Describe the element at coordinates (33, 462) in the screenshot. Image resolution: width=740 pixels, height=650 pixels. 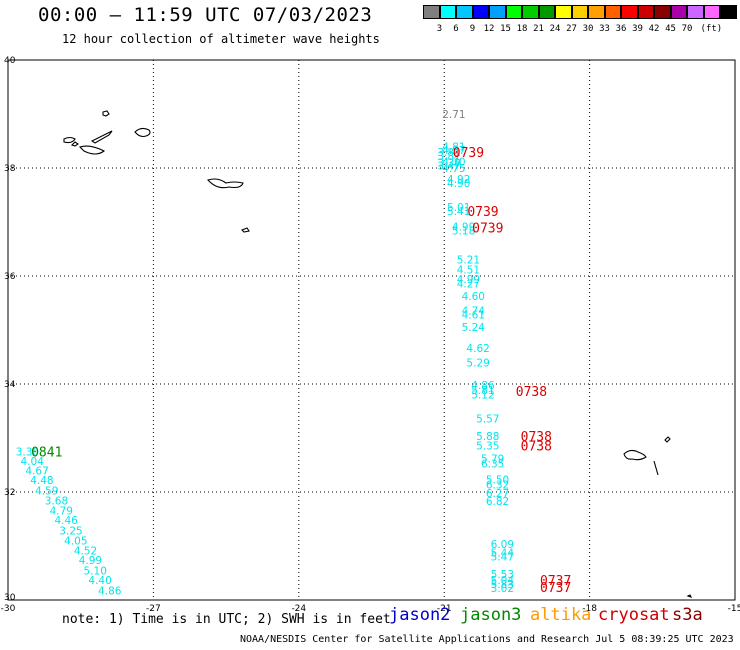
I see `swh-value: 4.04` at that location.